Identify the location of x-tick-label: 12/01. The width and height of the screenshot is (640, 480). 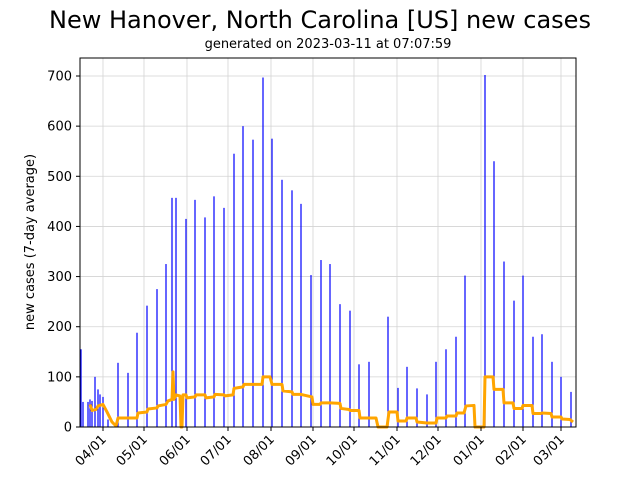
(426, 450).